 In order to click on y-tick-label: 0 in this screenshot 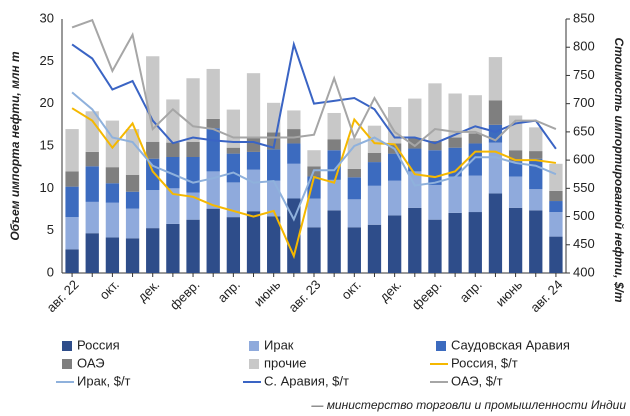, I will do `click(50, 271)`.